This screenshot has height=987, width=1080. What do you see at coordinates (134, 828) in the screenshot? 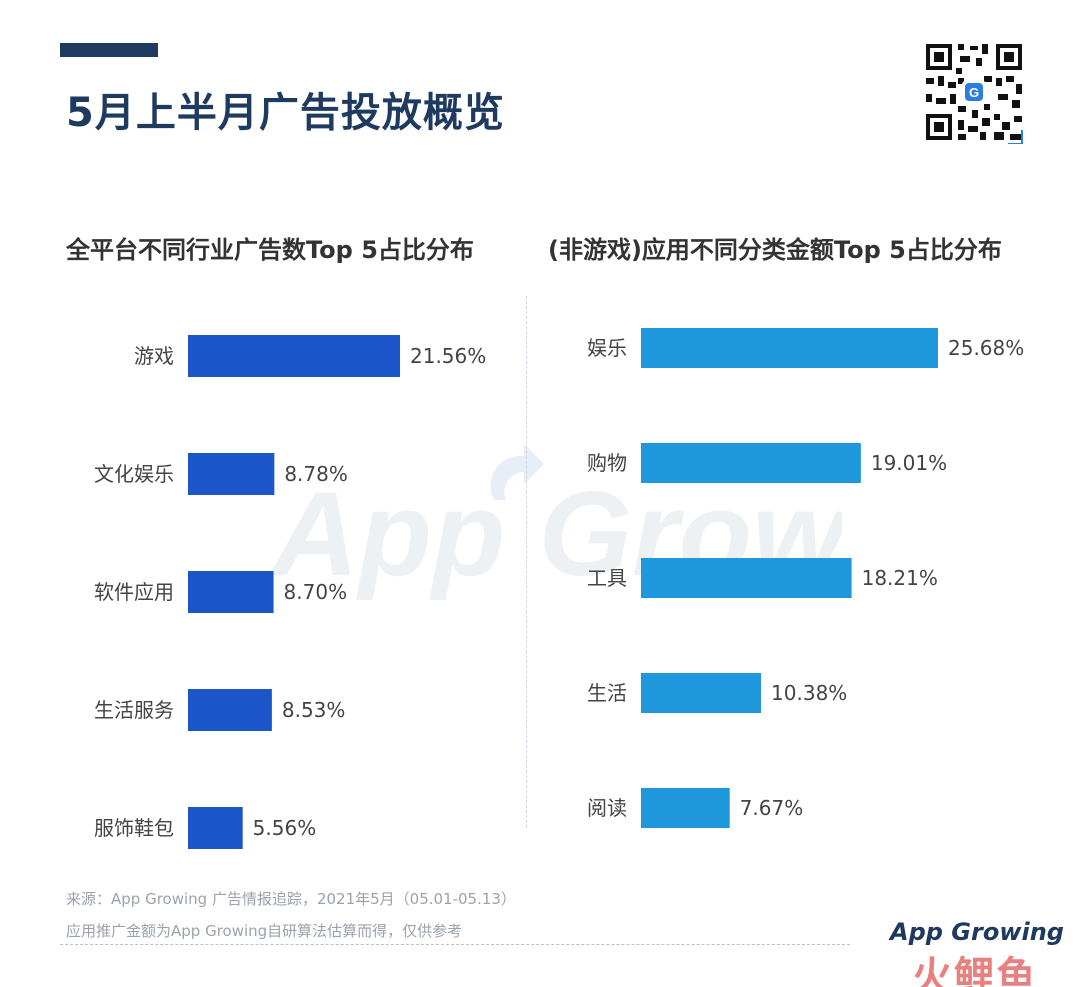
I see `category-label: 服饰鞋包` at bounding box center [134, 828].